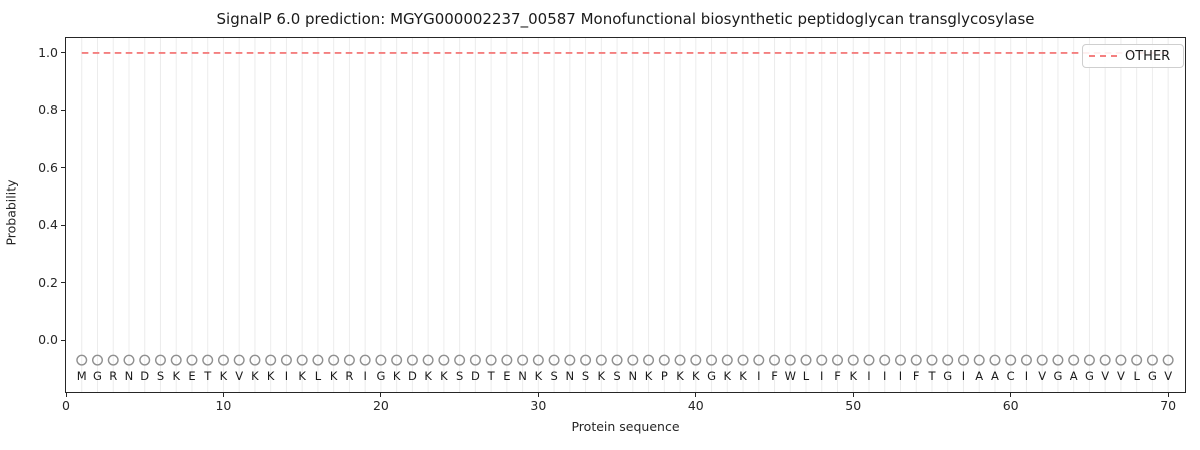 Image resolution: width=1200 pixels, height=450 pixels. What do you see at coordinates (48, 225) in the screenshot?
I see `y-tick-label: 0.4` at bounding box center [48, 225].